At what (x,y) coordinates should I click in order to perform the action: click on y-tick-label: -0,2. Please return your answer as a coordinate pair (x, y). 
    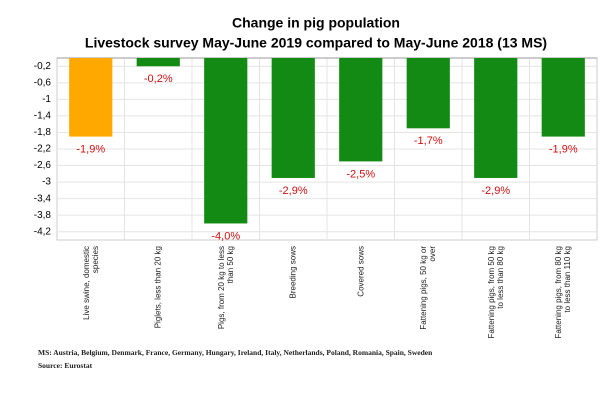
    Looking at the image, I should click on (43, 66).